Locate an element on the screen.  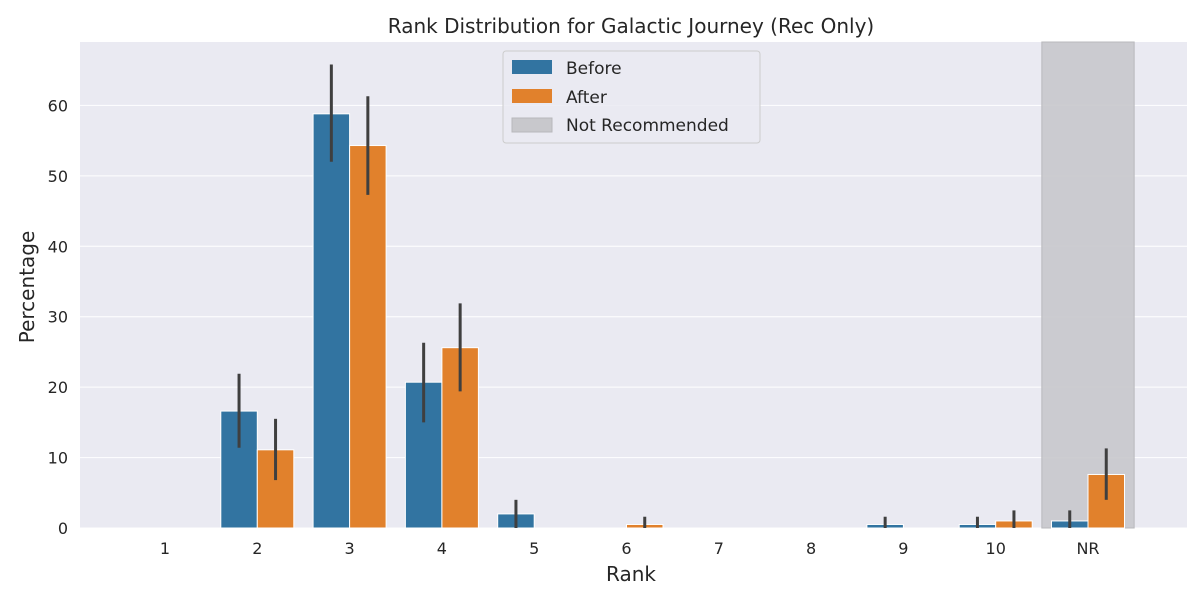
legend: Before After Not Recommended is located at coordinates (631, 97).